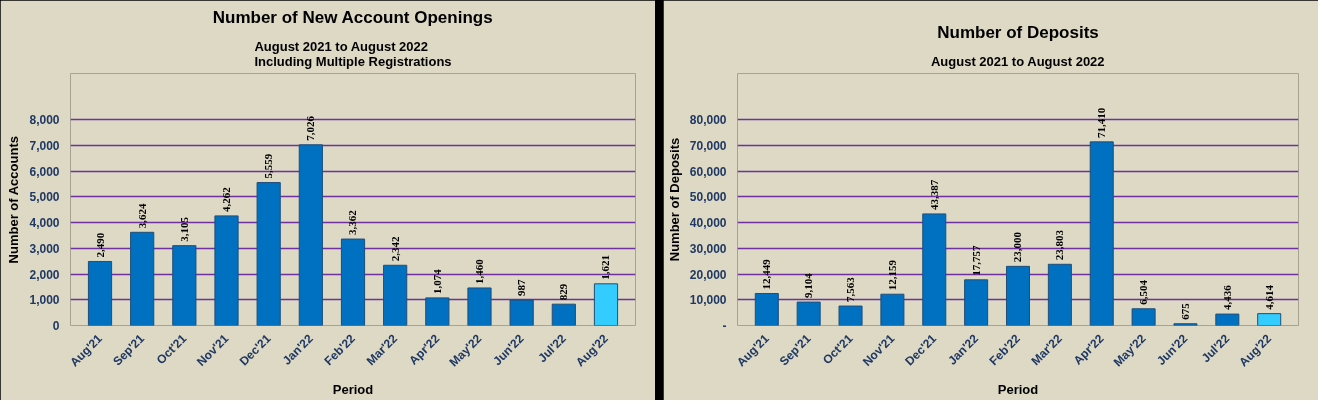 This screenshot has width=1323, height=406. Describe the element at coordinates (56, 326) in the screenshot. I see `y-tick-label: 0` at that location.